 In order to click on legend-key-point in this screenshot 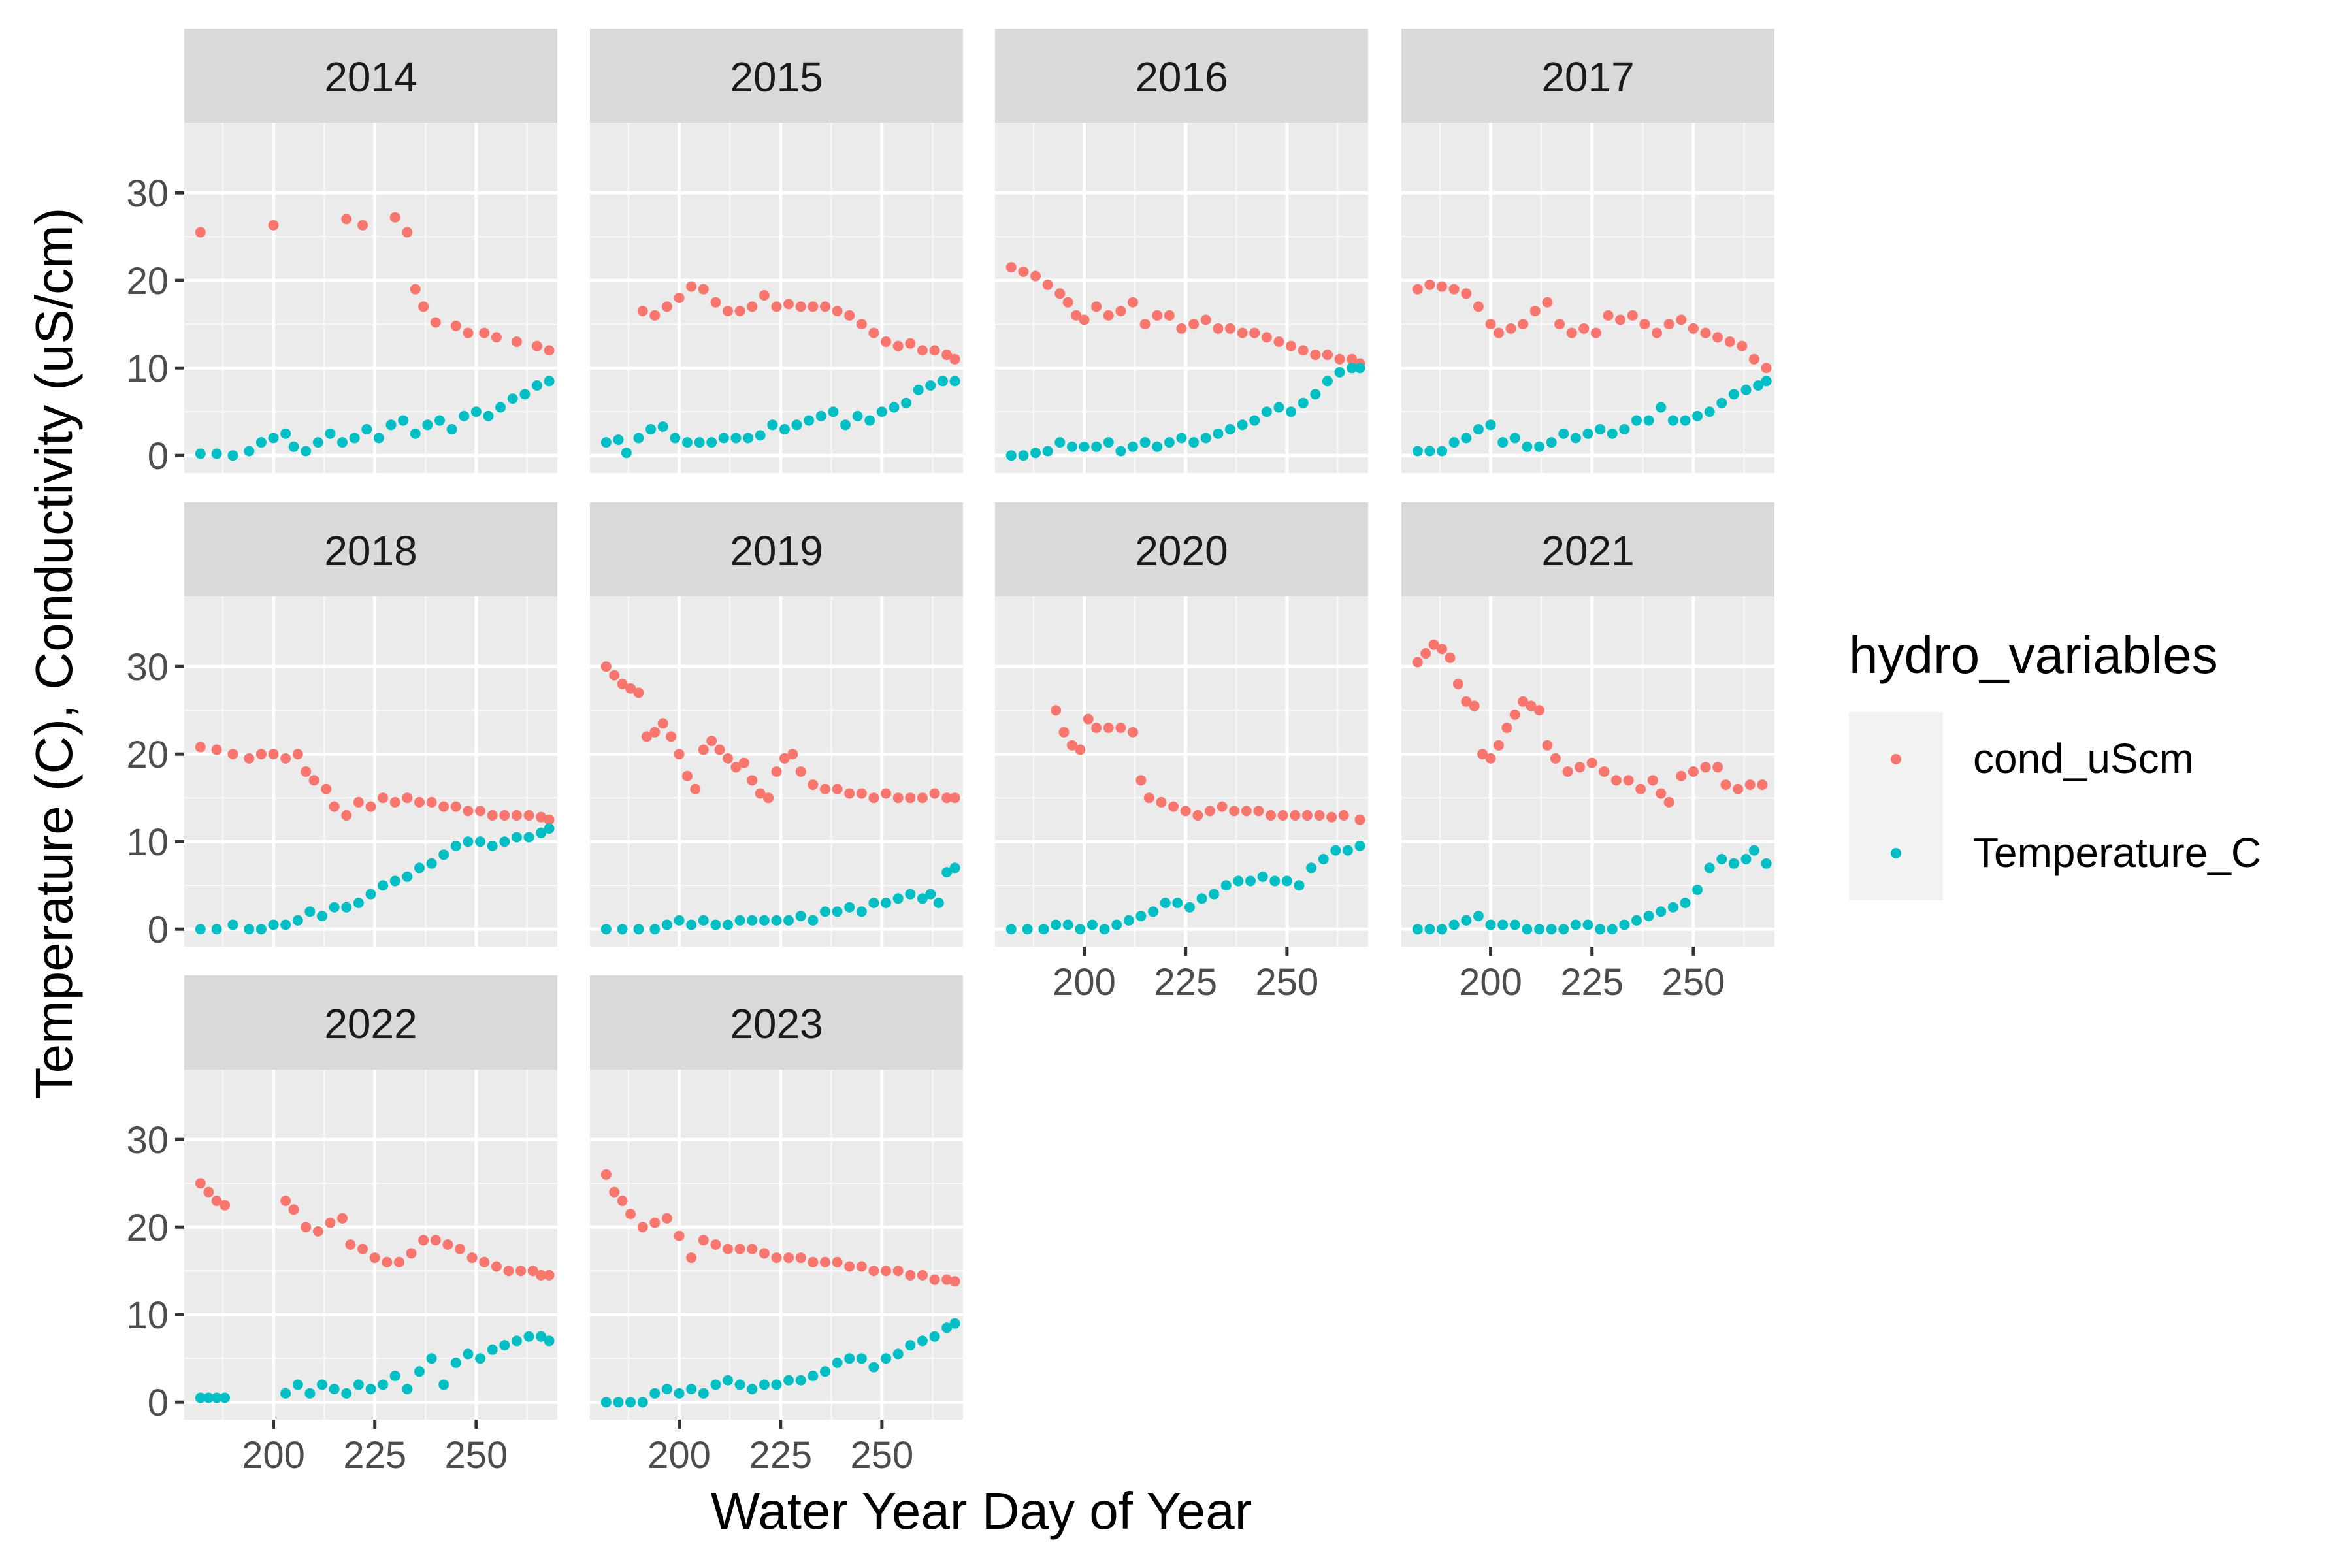, I will do `click(1896, 853)`.